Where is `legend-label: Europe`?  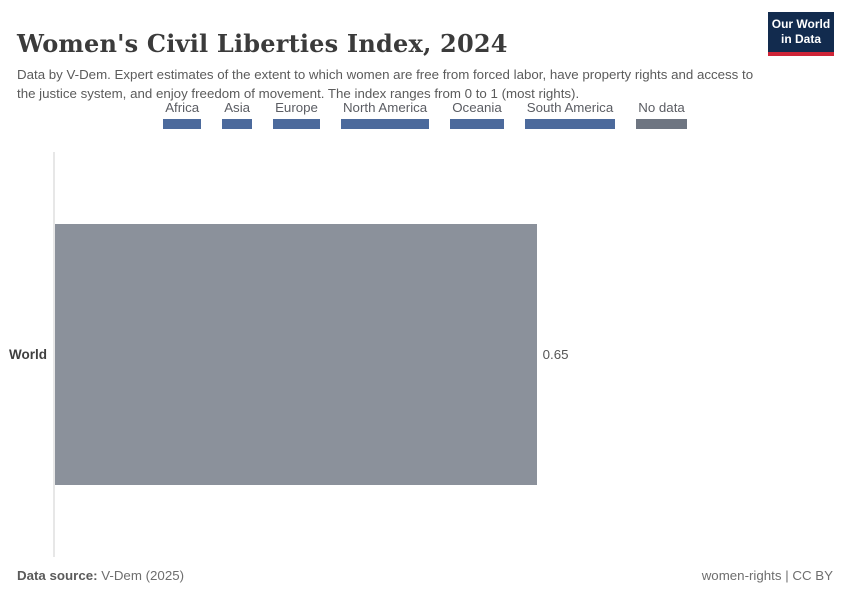 legend-label: Europe is located at coordinates (296, 107).